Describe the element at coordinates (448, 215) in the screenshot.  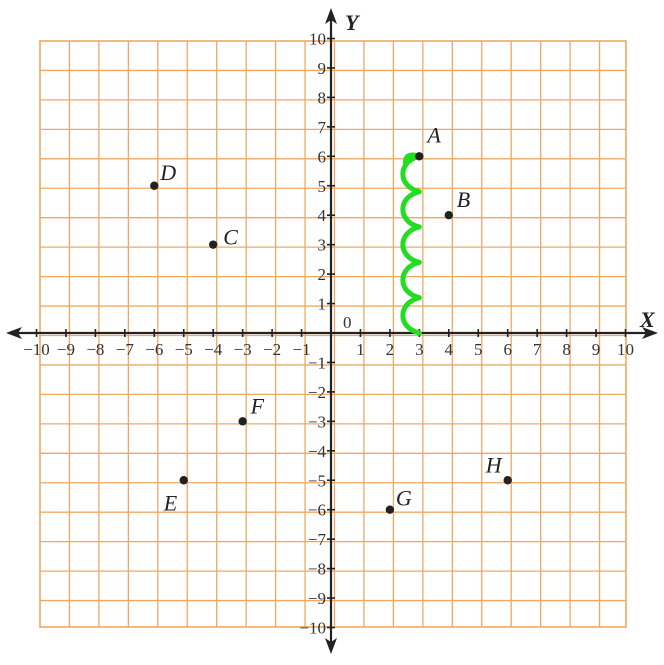
I see `point-b` at that location.